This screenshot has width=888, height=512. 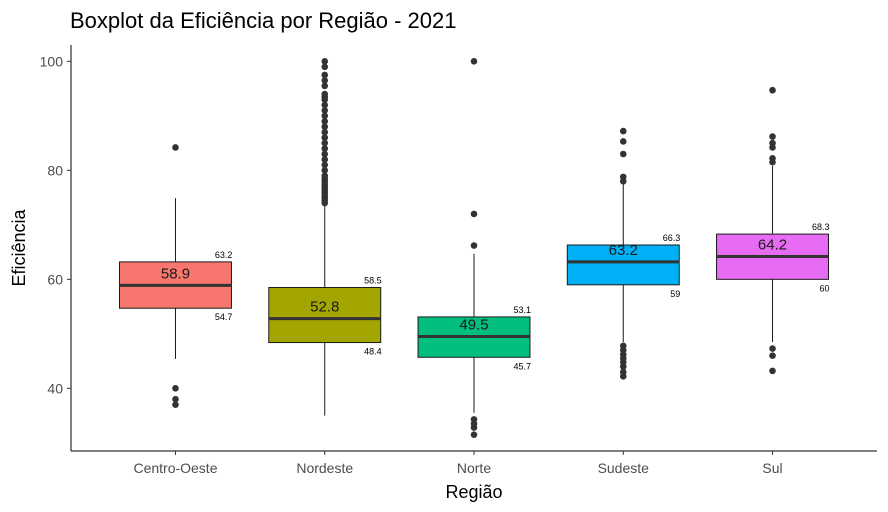 What do you see at coordinates (773, 230) in the screenshot?
I see `box-group: 64.2 68.3 60` at bounding box center [773, 230].